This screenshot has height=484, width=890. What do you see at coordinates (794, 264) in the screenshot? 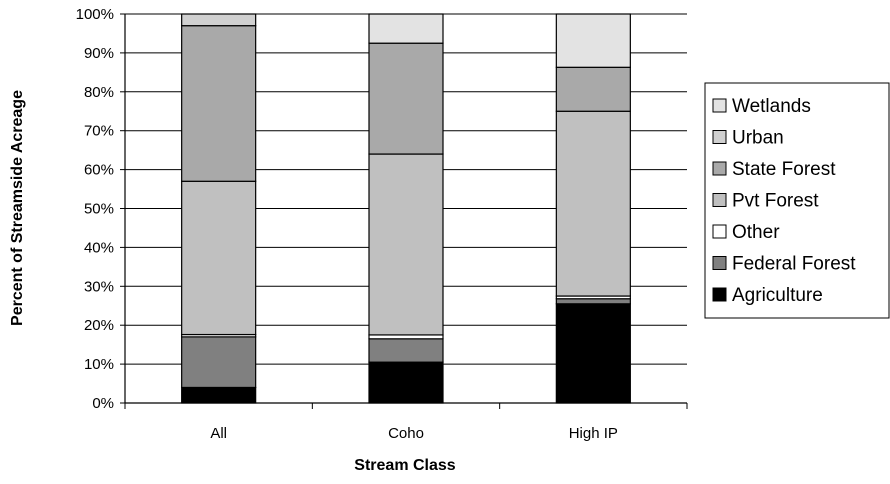
I see `legend-label: Federal Forest` at bounding box center [794, 264].